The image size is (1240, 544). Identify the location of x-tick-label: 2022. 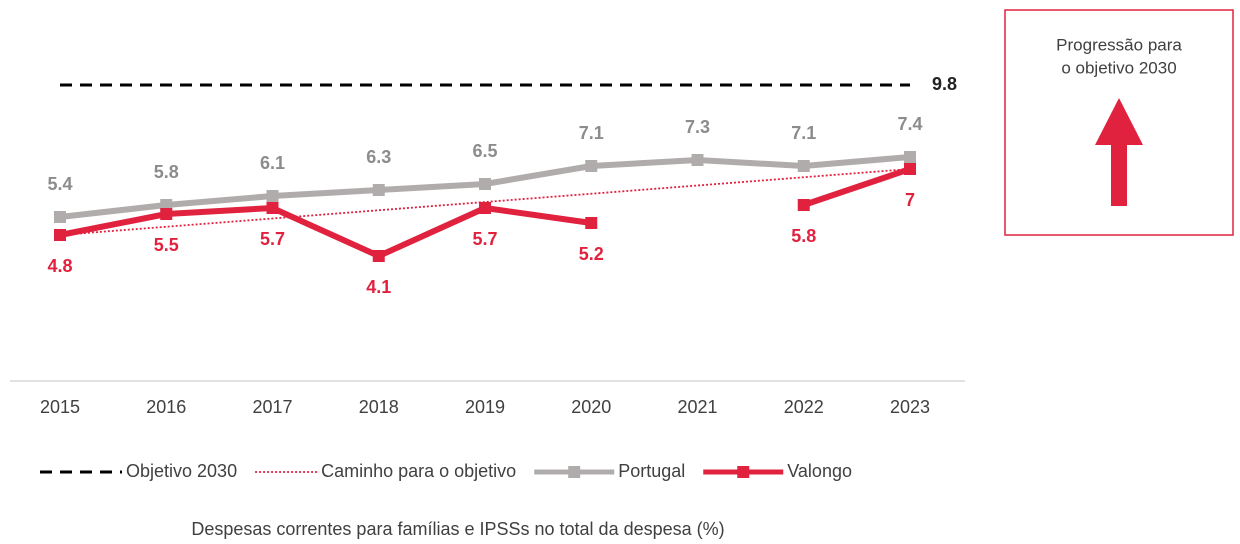
(804, 407).